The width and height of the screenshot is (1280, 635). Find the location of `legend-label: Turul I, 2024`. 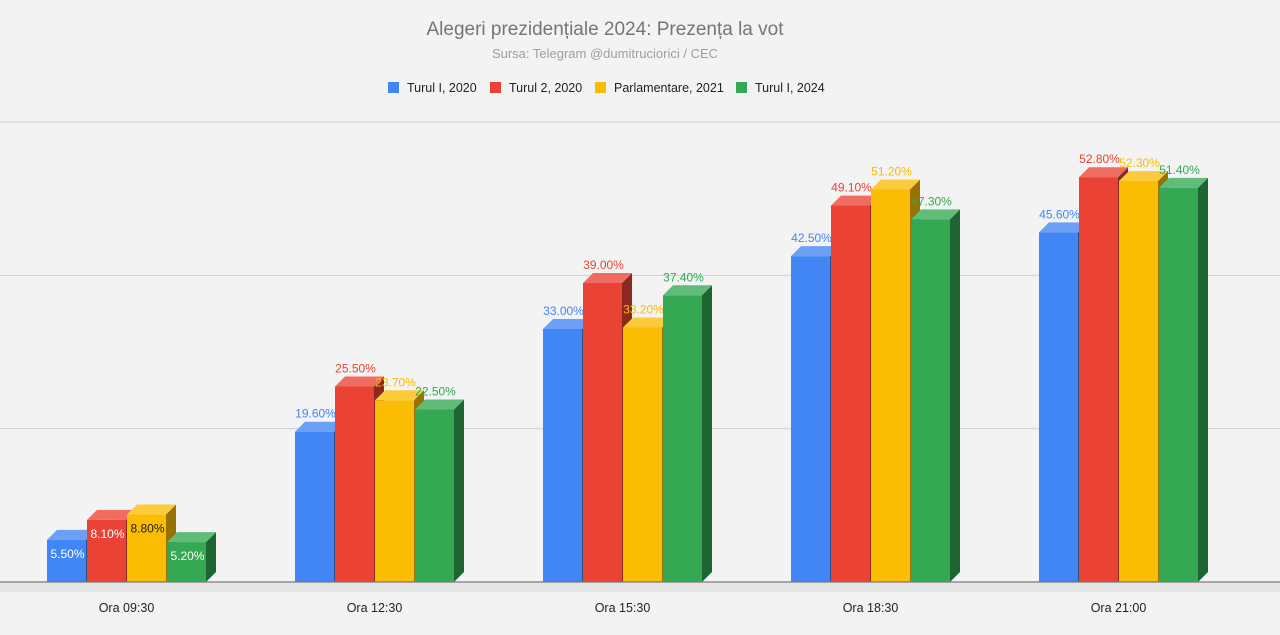

legend-label: Turul I, 2024 is located at coordinates (790, 88).